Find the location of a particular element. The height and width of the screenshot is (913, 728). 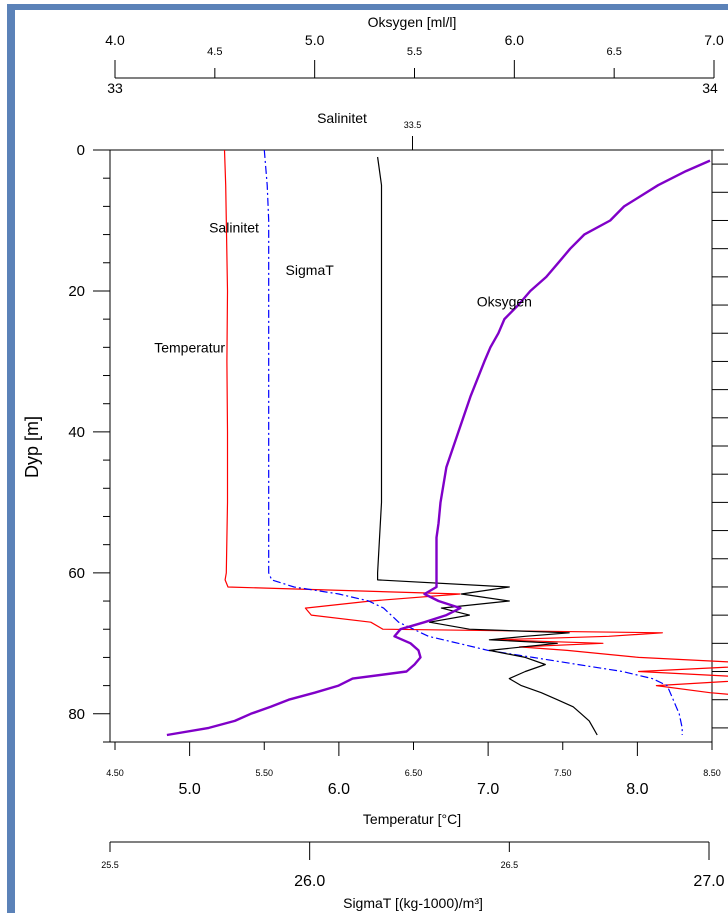

temperatur-axis-label: Temperatur [°C] is located at coordinates (412, 819).